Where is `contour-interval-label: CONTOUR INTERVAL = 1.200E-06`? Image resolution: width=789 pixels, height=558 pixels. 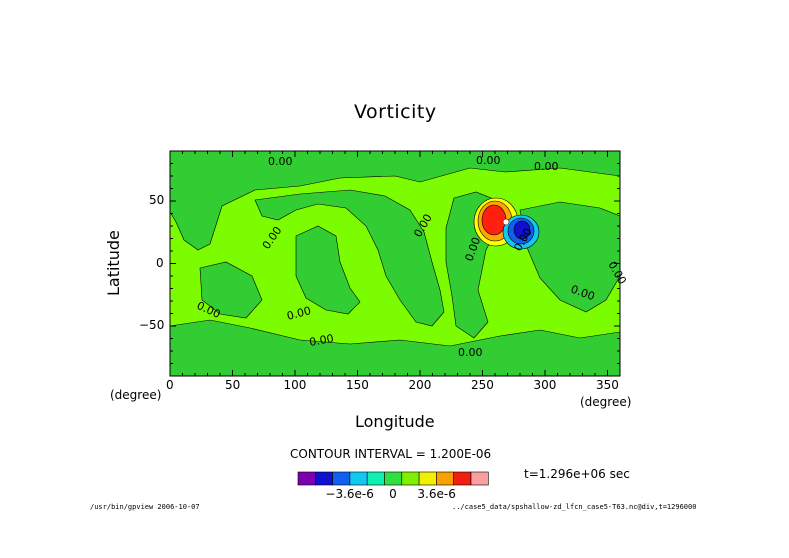
contour-interval-label: CONTOUR INTERVAL = 1.200E-06 is located at coordinates (391, 454).